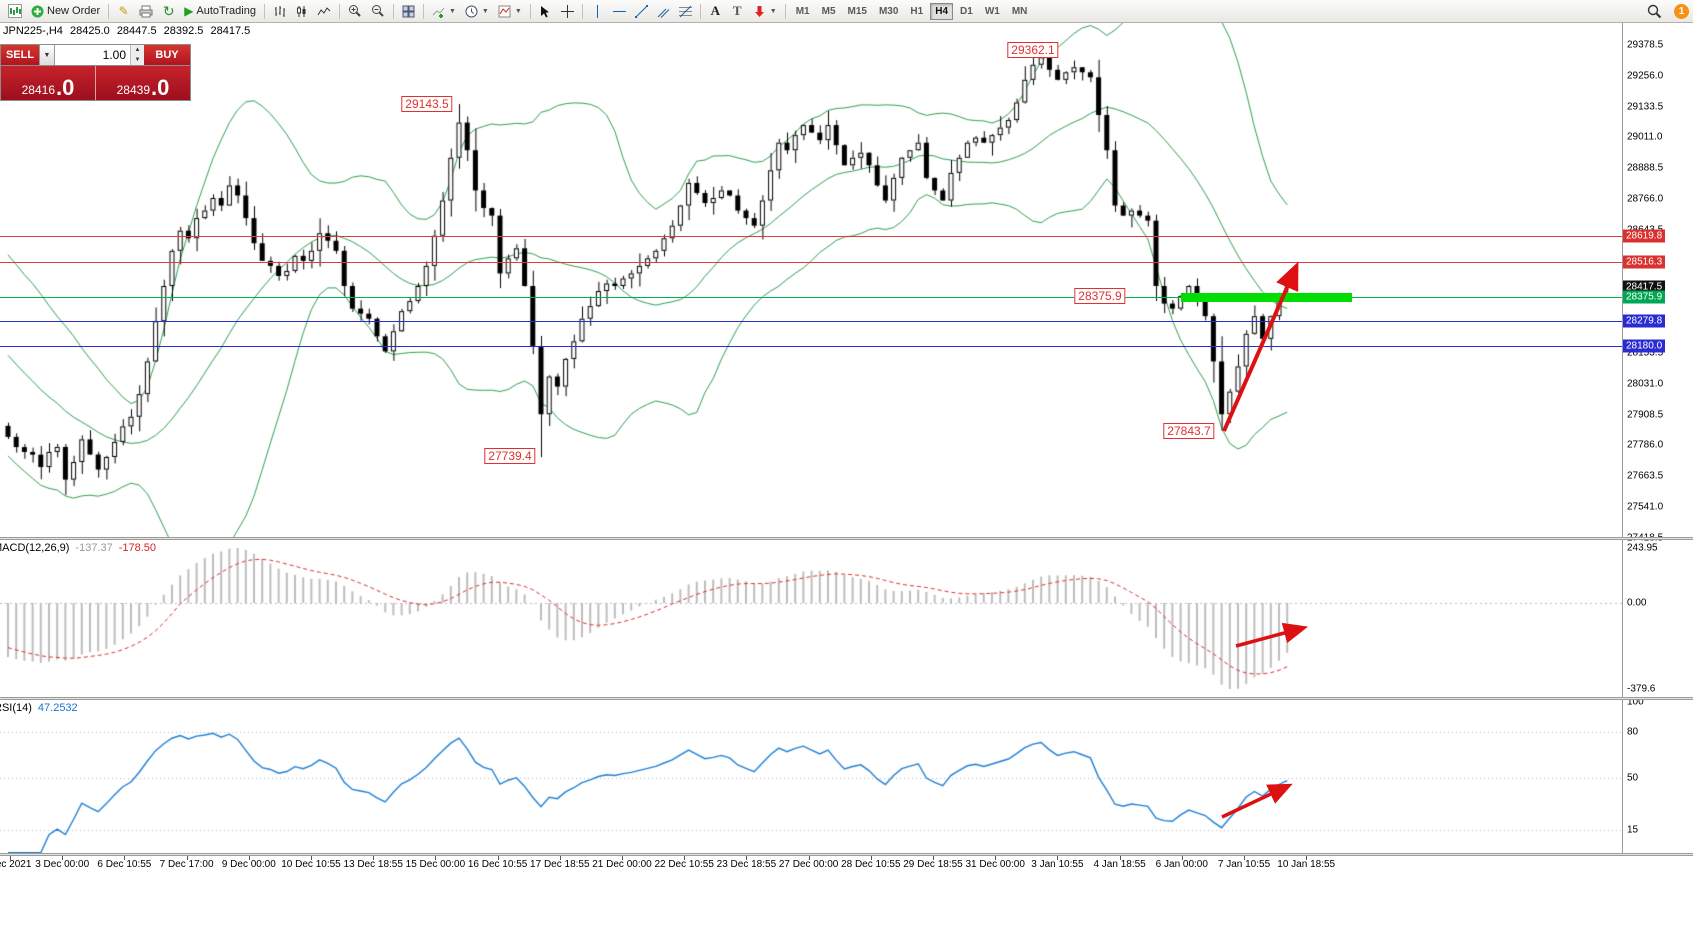  I want to click on timeframe-h1: H1, so click(917, 11).